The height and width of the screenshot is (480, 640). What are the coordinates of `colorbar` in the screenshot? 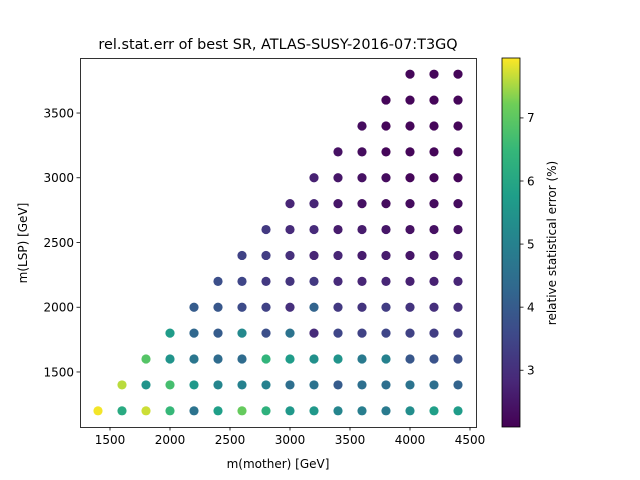 It's located at (511, 242).